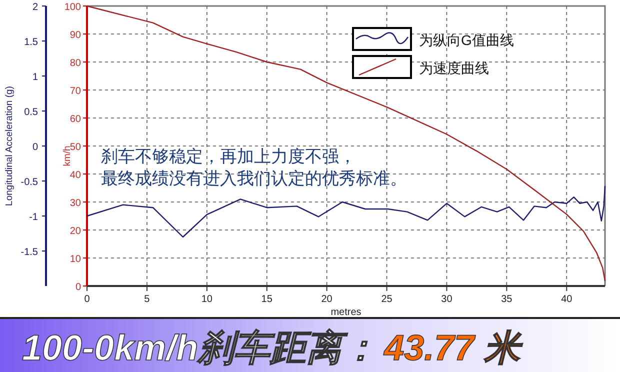 The image size is (620, 372). I want to click on text: 100-0km/h刹车距离：, so click(200, 347).